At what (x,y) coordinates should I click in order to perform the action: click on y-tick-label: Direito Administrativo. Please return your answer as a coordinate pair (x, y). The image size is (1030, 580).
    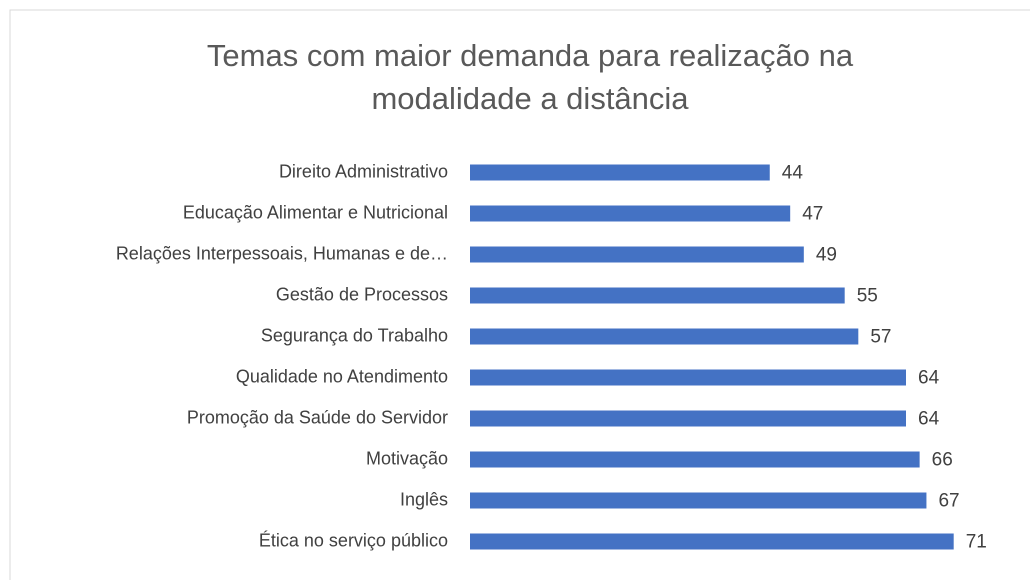
    Looking at the image, I should click on (363, 171).